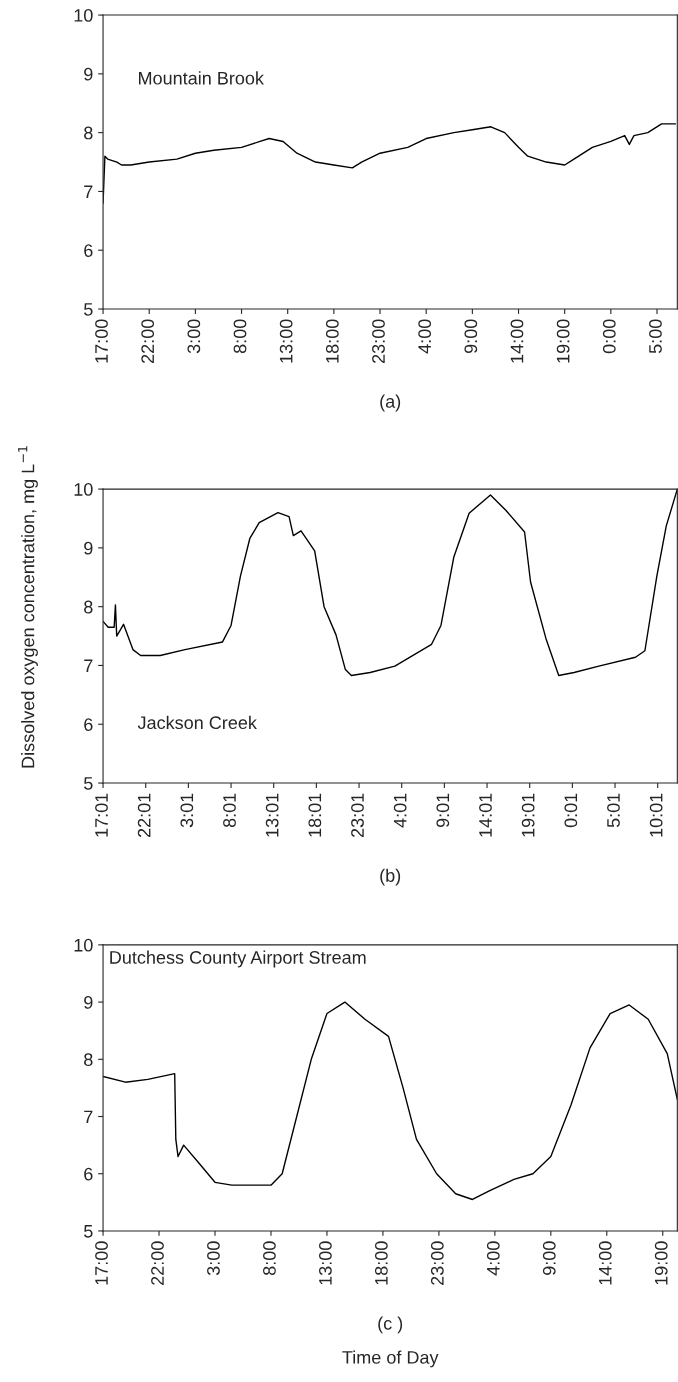 The image size is (678, 1382). I want to click on text: Mountain Brook, so click(201, 78).